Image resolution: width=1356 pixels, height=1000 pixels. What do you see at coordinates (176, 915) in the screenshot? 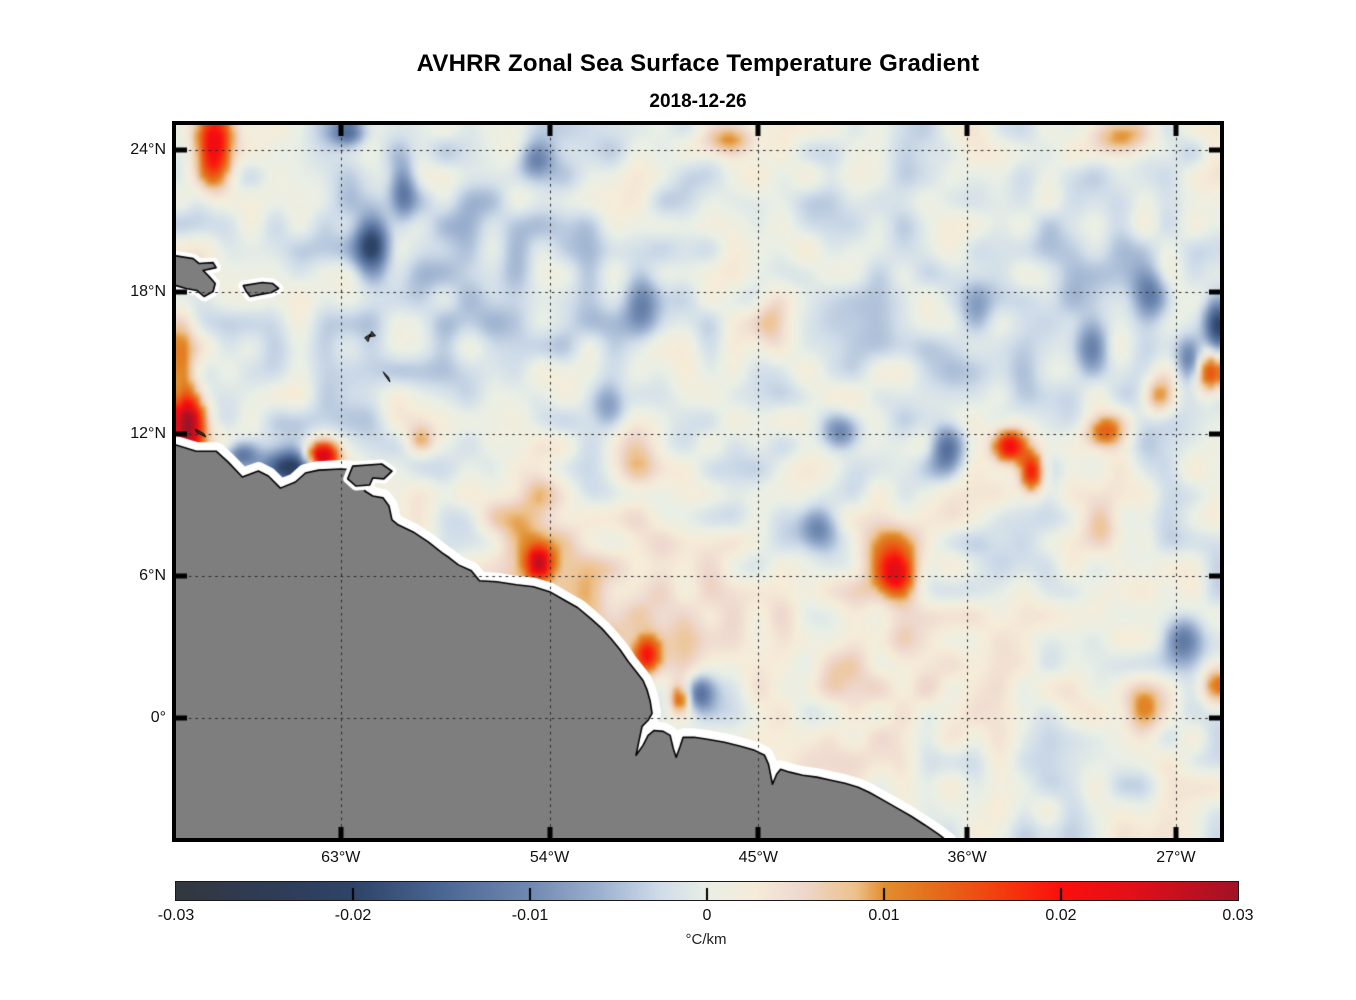
I see `colorbar-tick-label: -0.03` at bounding box center [176, 915].